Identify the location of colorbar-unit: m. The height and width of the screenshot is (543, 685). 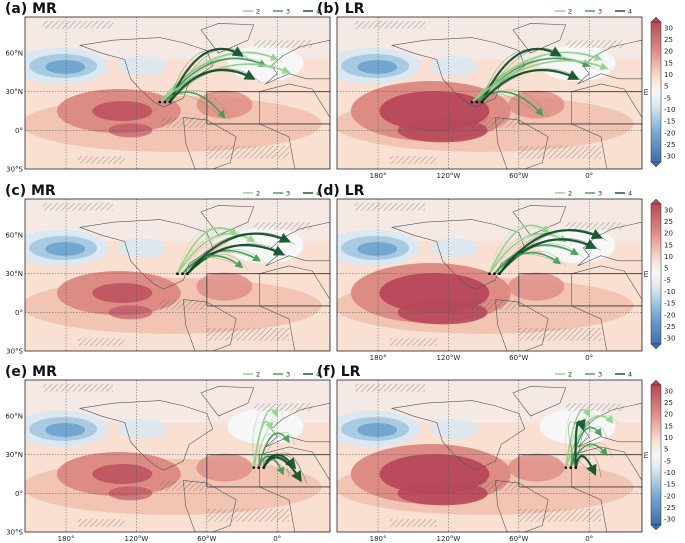
(646, 273).